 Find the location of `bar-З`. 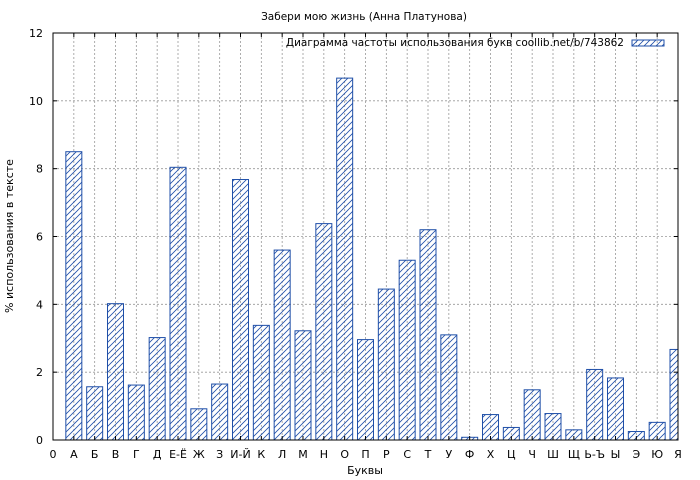

bar-З is located at coordinates (220, 412).